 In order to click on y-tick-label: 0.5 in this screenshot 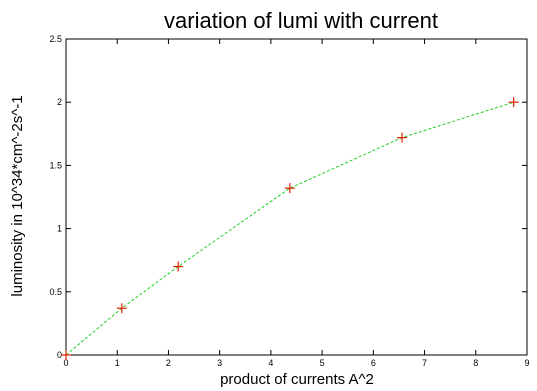, I will do `click(55, 292)`.